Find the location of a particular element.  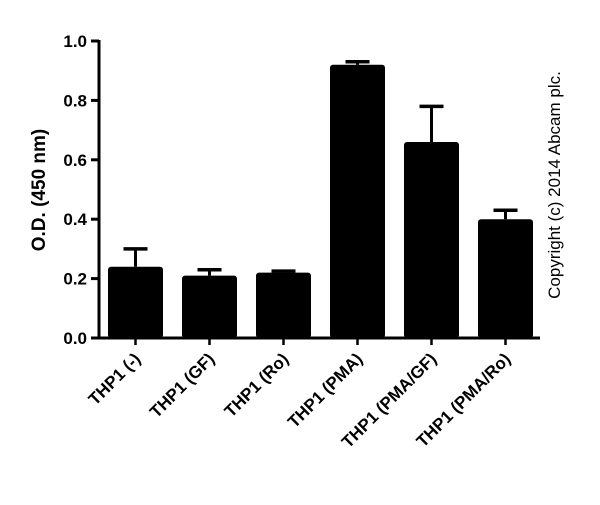

copyright-annotation: Copyright (c) 2014 Abcam plc. is located at coordinates (554, 185).